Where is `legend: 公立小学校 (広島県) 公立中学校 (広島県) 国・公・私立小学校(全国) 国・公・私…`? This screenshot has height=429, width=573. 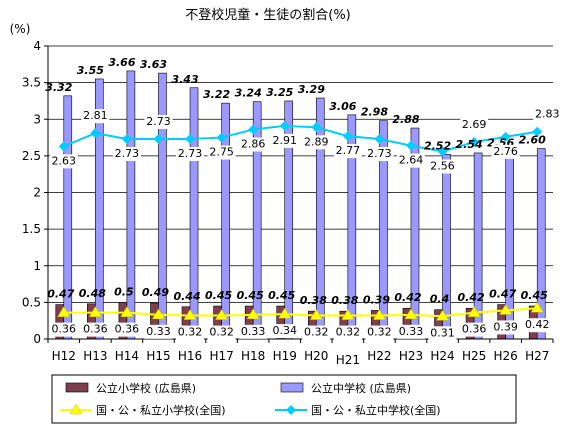
legend: 公立小学校 (広島県) 公立中学校 (広島県) 国・公・私立小学校(全国) 国・公・私… is located at coordinates (284, 399).